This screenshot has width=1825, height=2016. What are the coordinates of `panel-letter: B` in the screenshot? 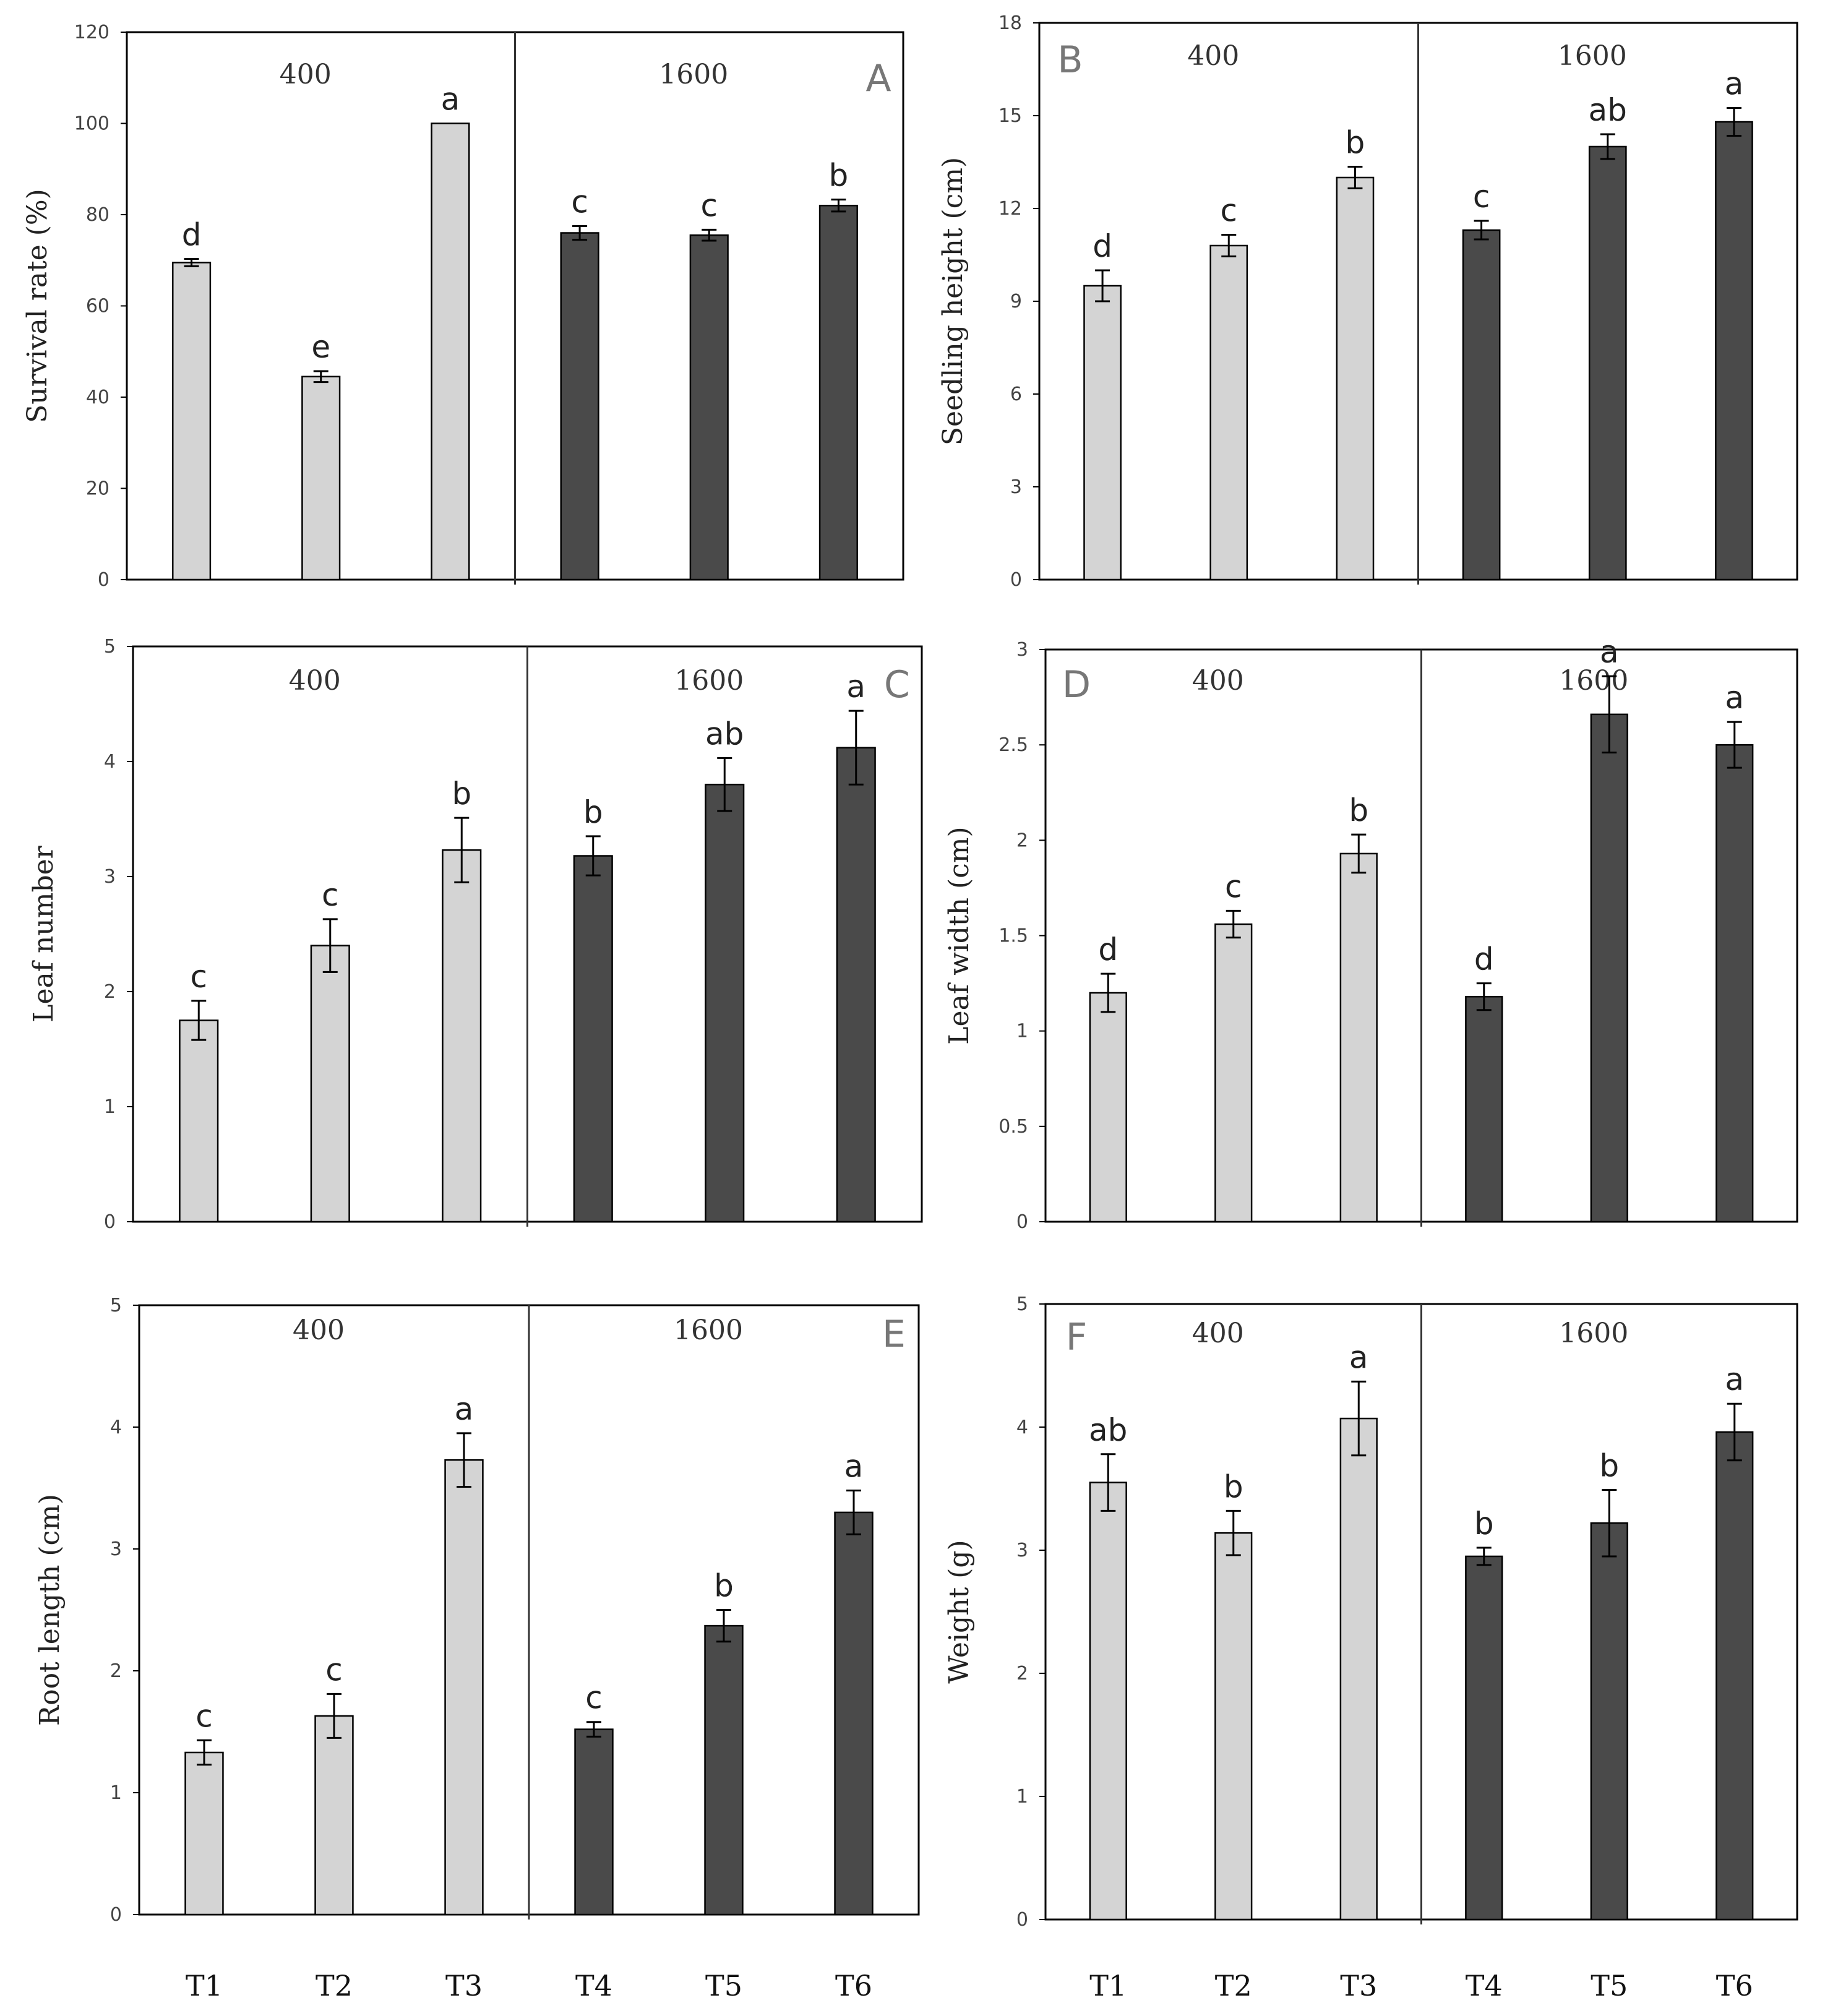 It's located at (1070, 60).